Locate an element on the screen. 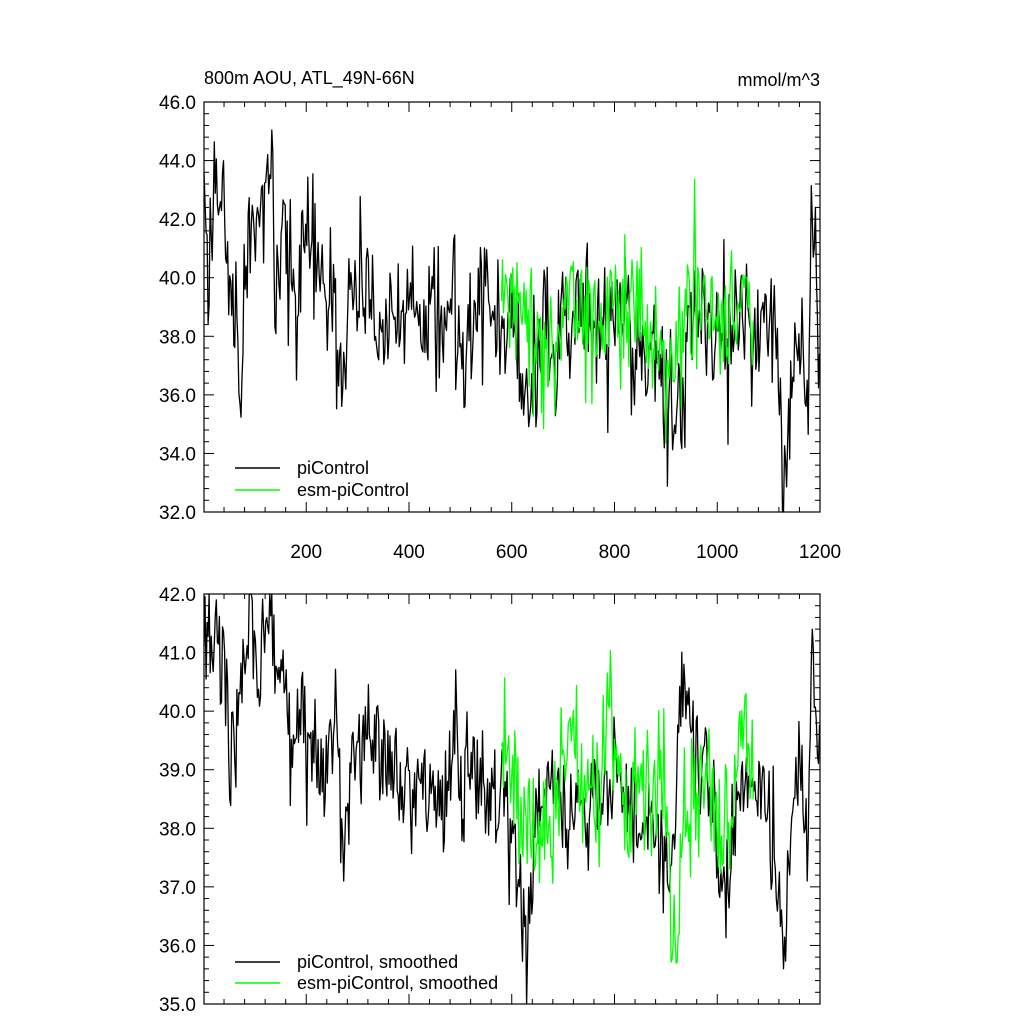 Image resolution: width=1024 pixels, height=1024 pixels. bottom-legend-label-piControl-smoothed: piControl, smoothed is located at coordinates (377, 962).